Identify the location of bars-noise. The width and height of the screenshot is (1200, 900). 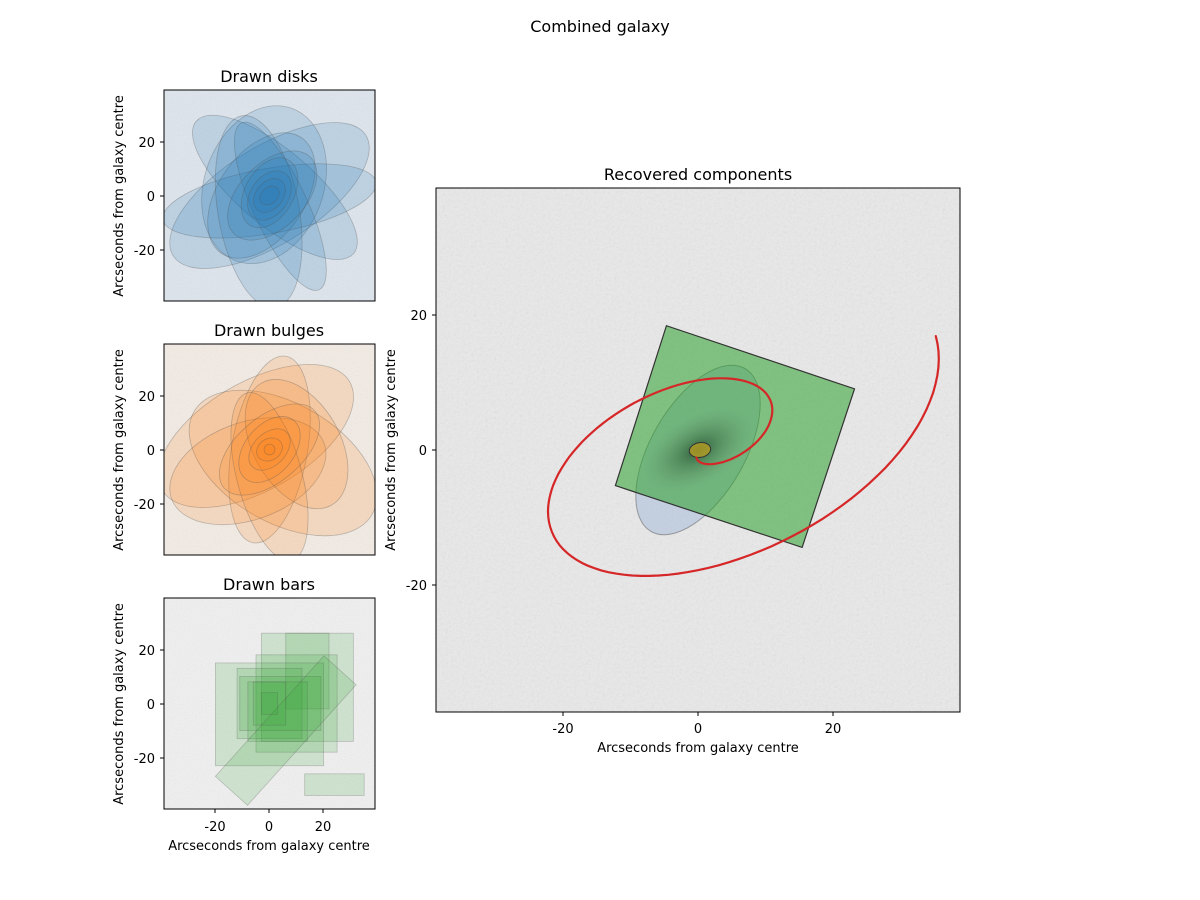
(269, 703).